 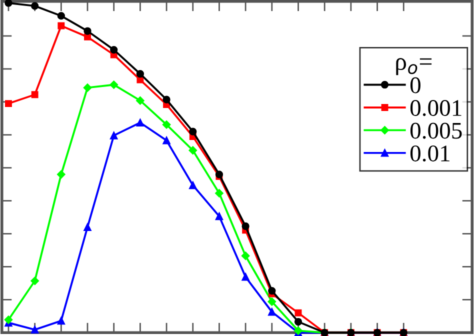 I want to click on legend-title: ρ$_{o}$=, so click(x=414, y=67).